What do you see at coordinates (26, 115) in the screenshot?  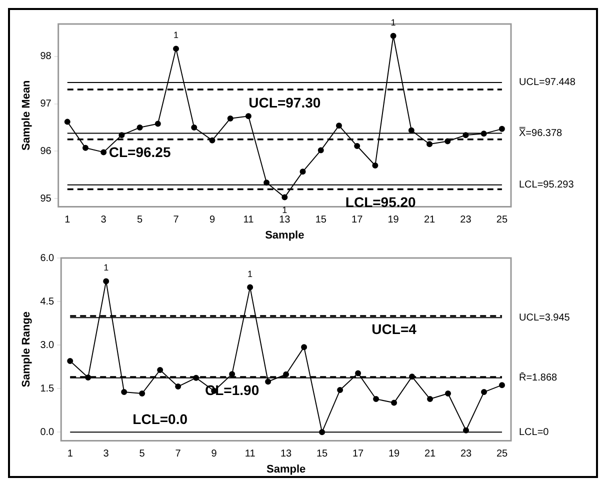 I see `y-axis-title: Sample Mean` at bounding box center [26, 115].